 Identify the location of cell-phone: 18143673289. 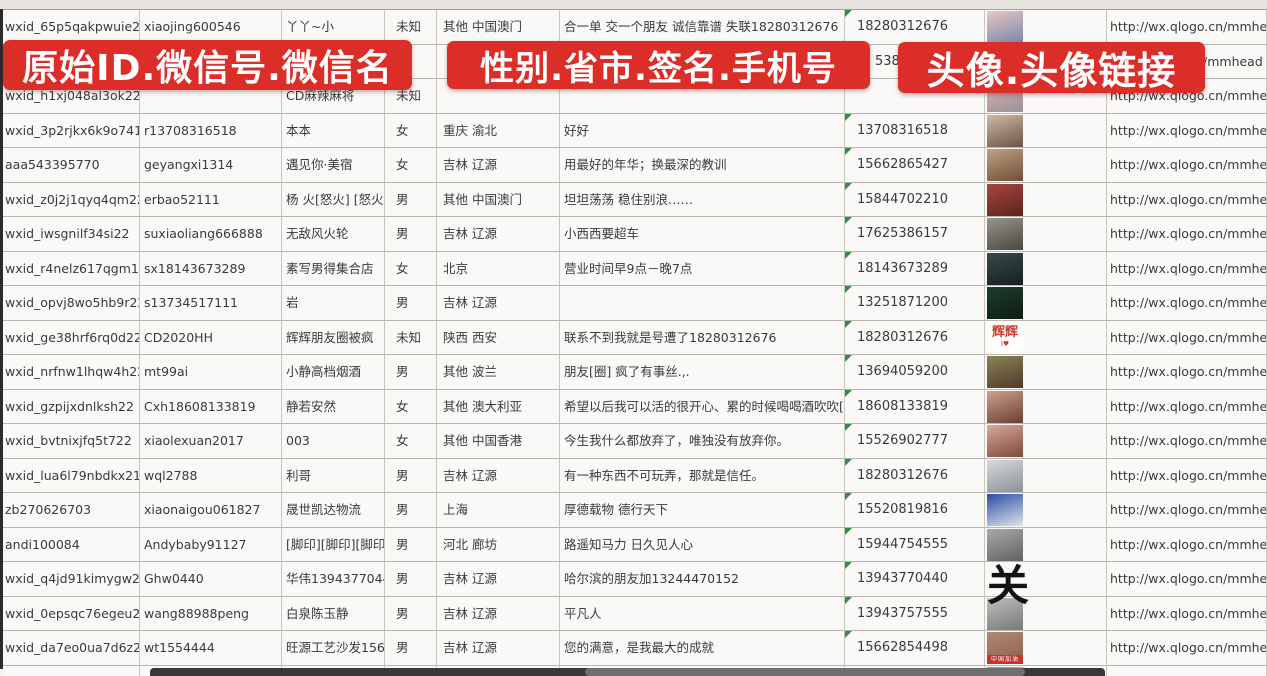
(915, 268).